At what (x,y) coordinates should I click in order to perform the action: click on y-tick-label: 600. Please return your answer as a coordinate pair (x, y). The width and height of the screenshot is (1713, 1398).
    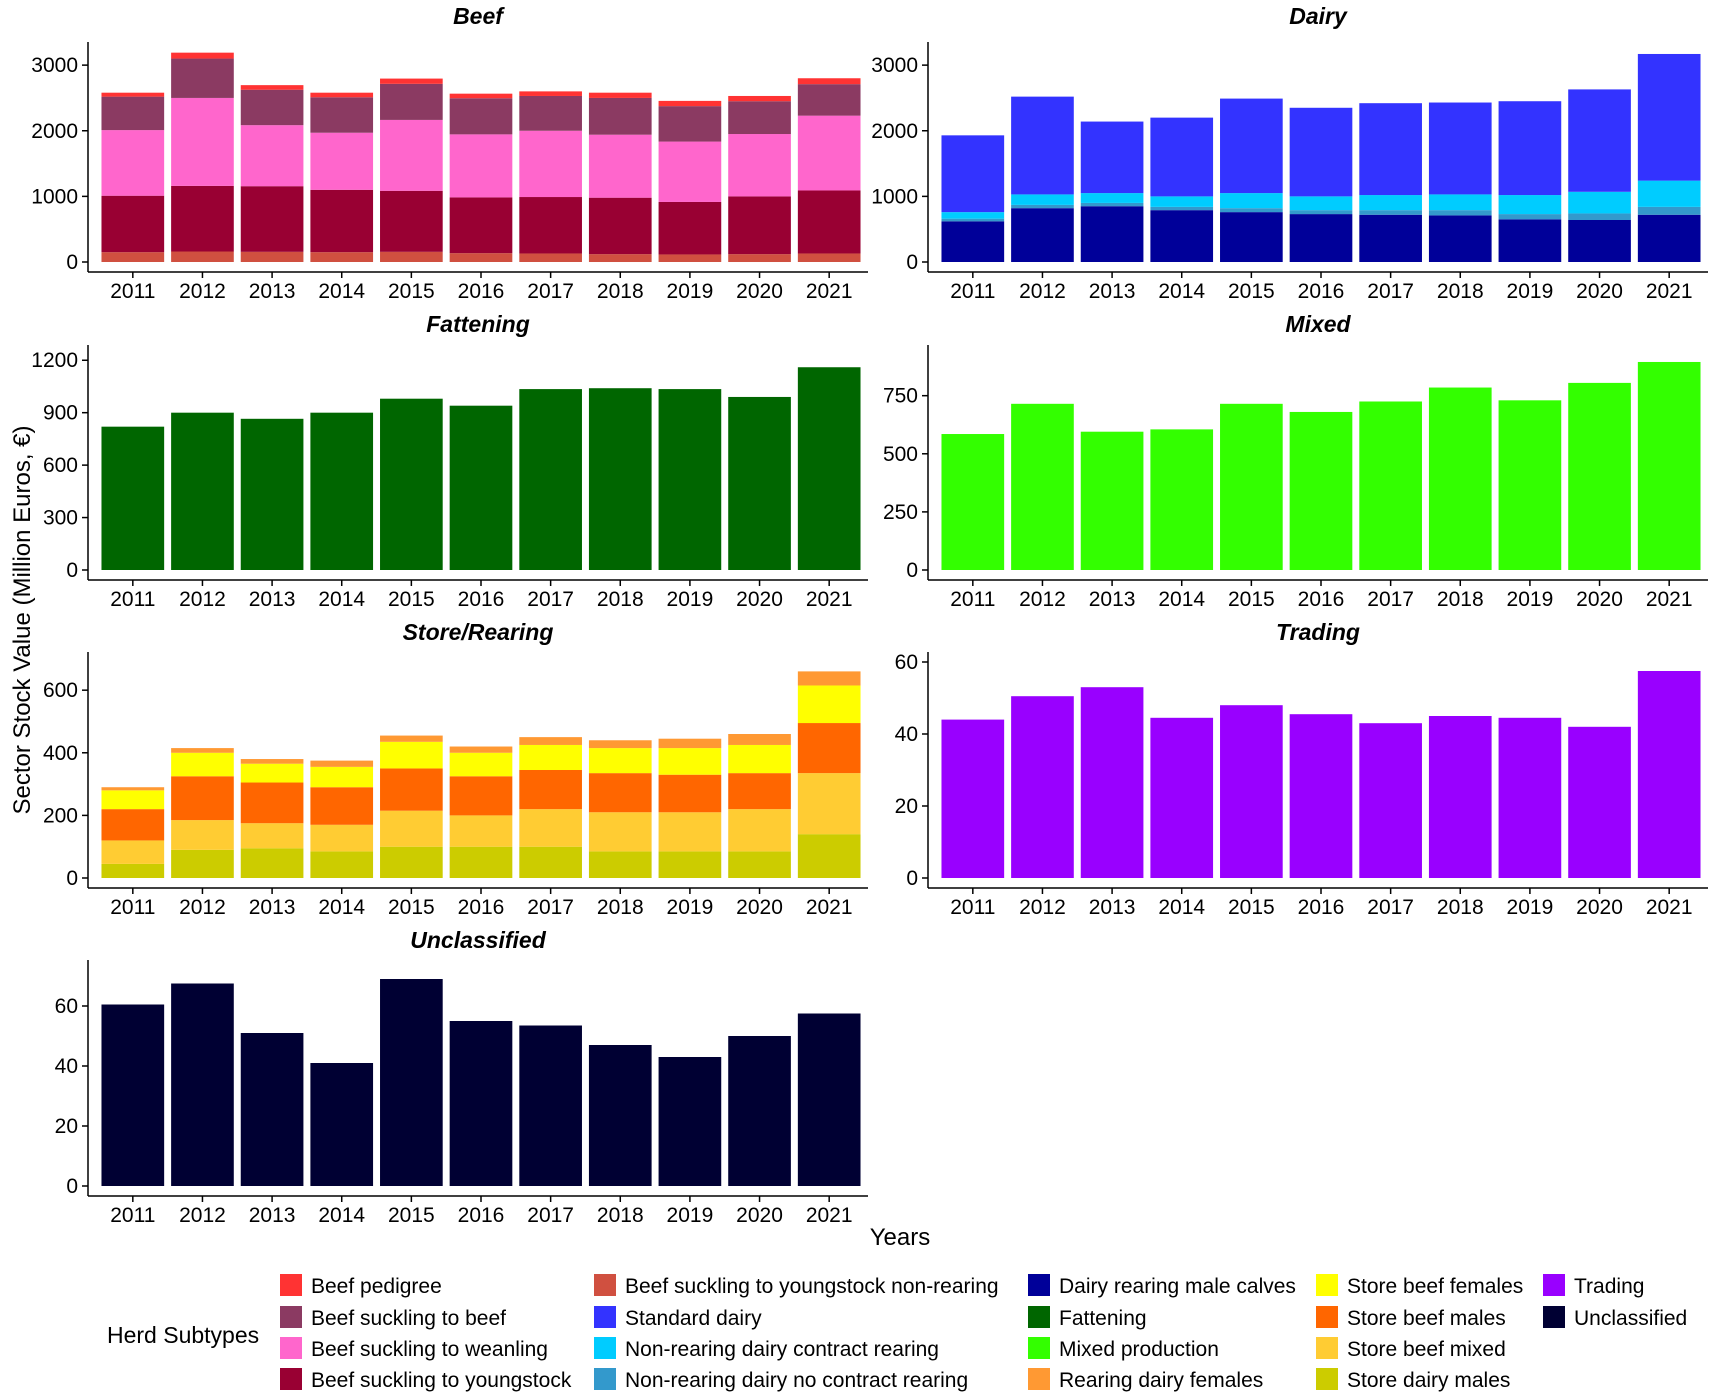
    Looking at the image, I should click on (60, 690).